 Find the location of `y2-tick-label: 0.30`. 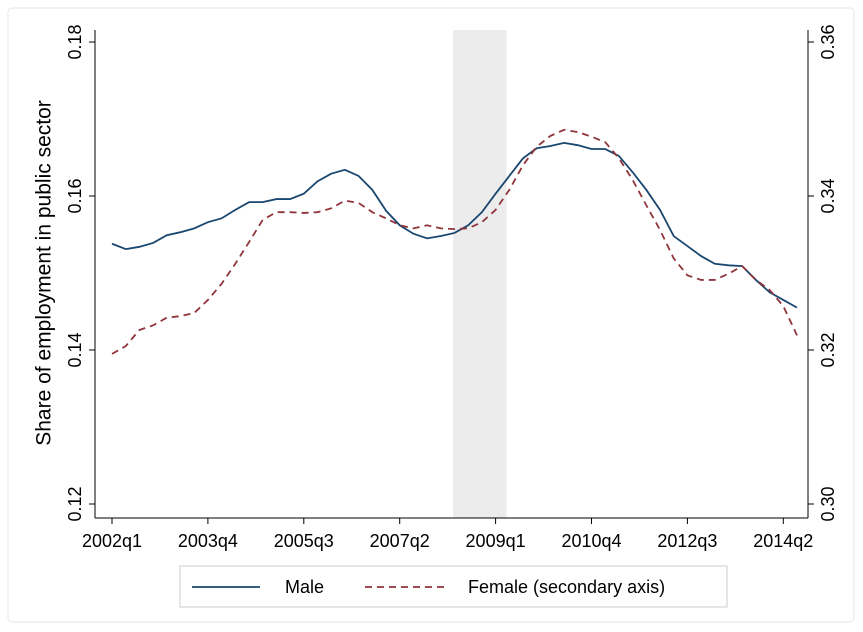

y2-tick-label: 0.30 is located at coordinates (828, 503).